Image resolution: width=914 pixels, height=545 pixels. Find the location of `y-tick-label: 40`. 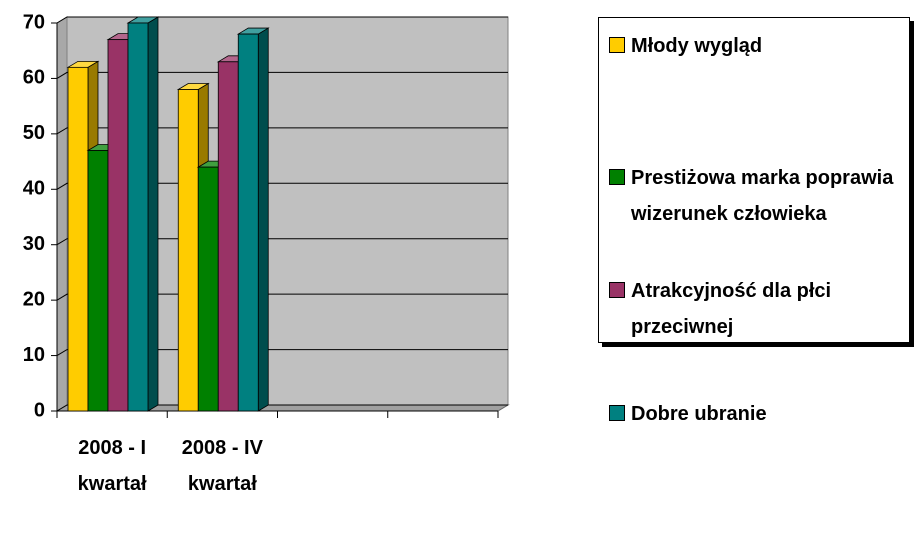

y-tick-label: 40 is located at coordinates (34, 189).